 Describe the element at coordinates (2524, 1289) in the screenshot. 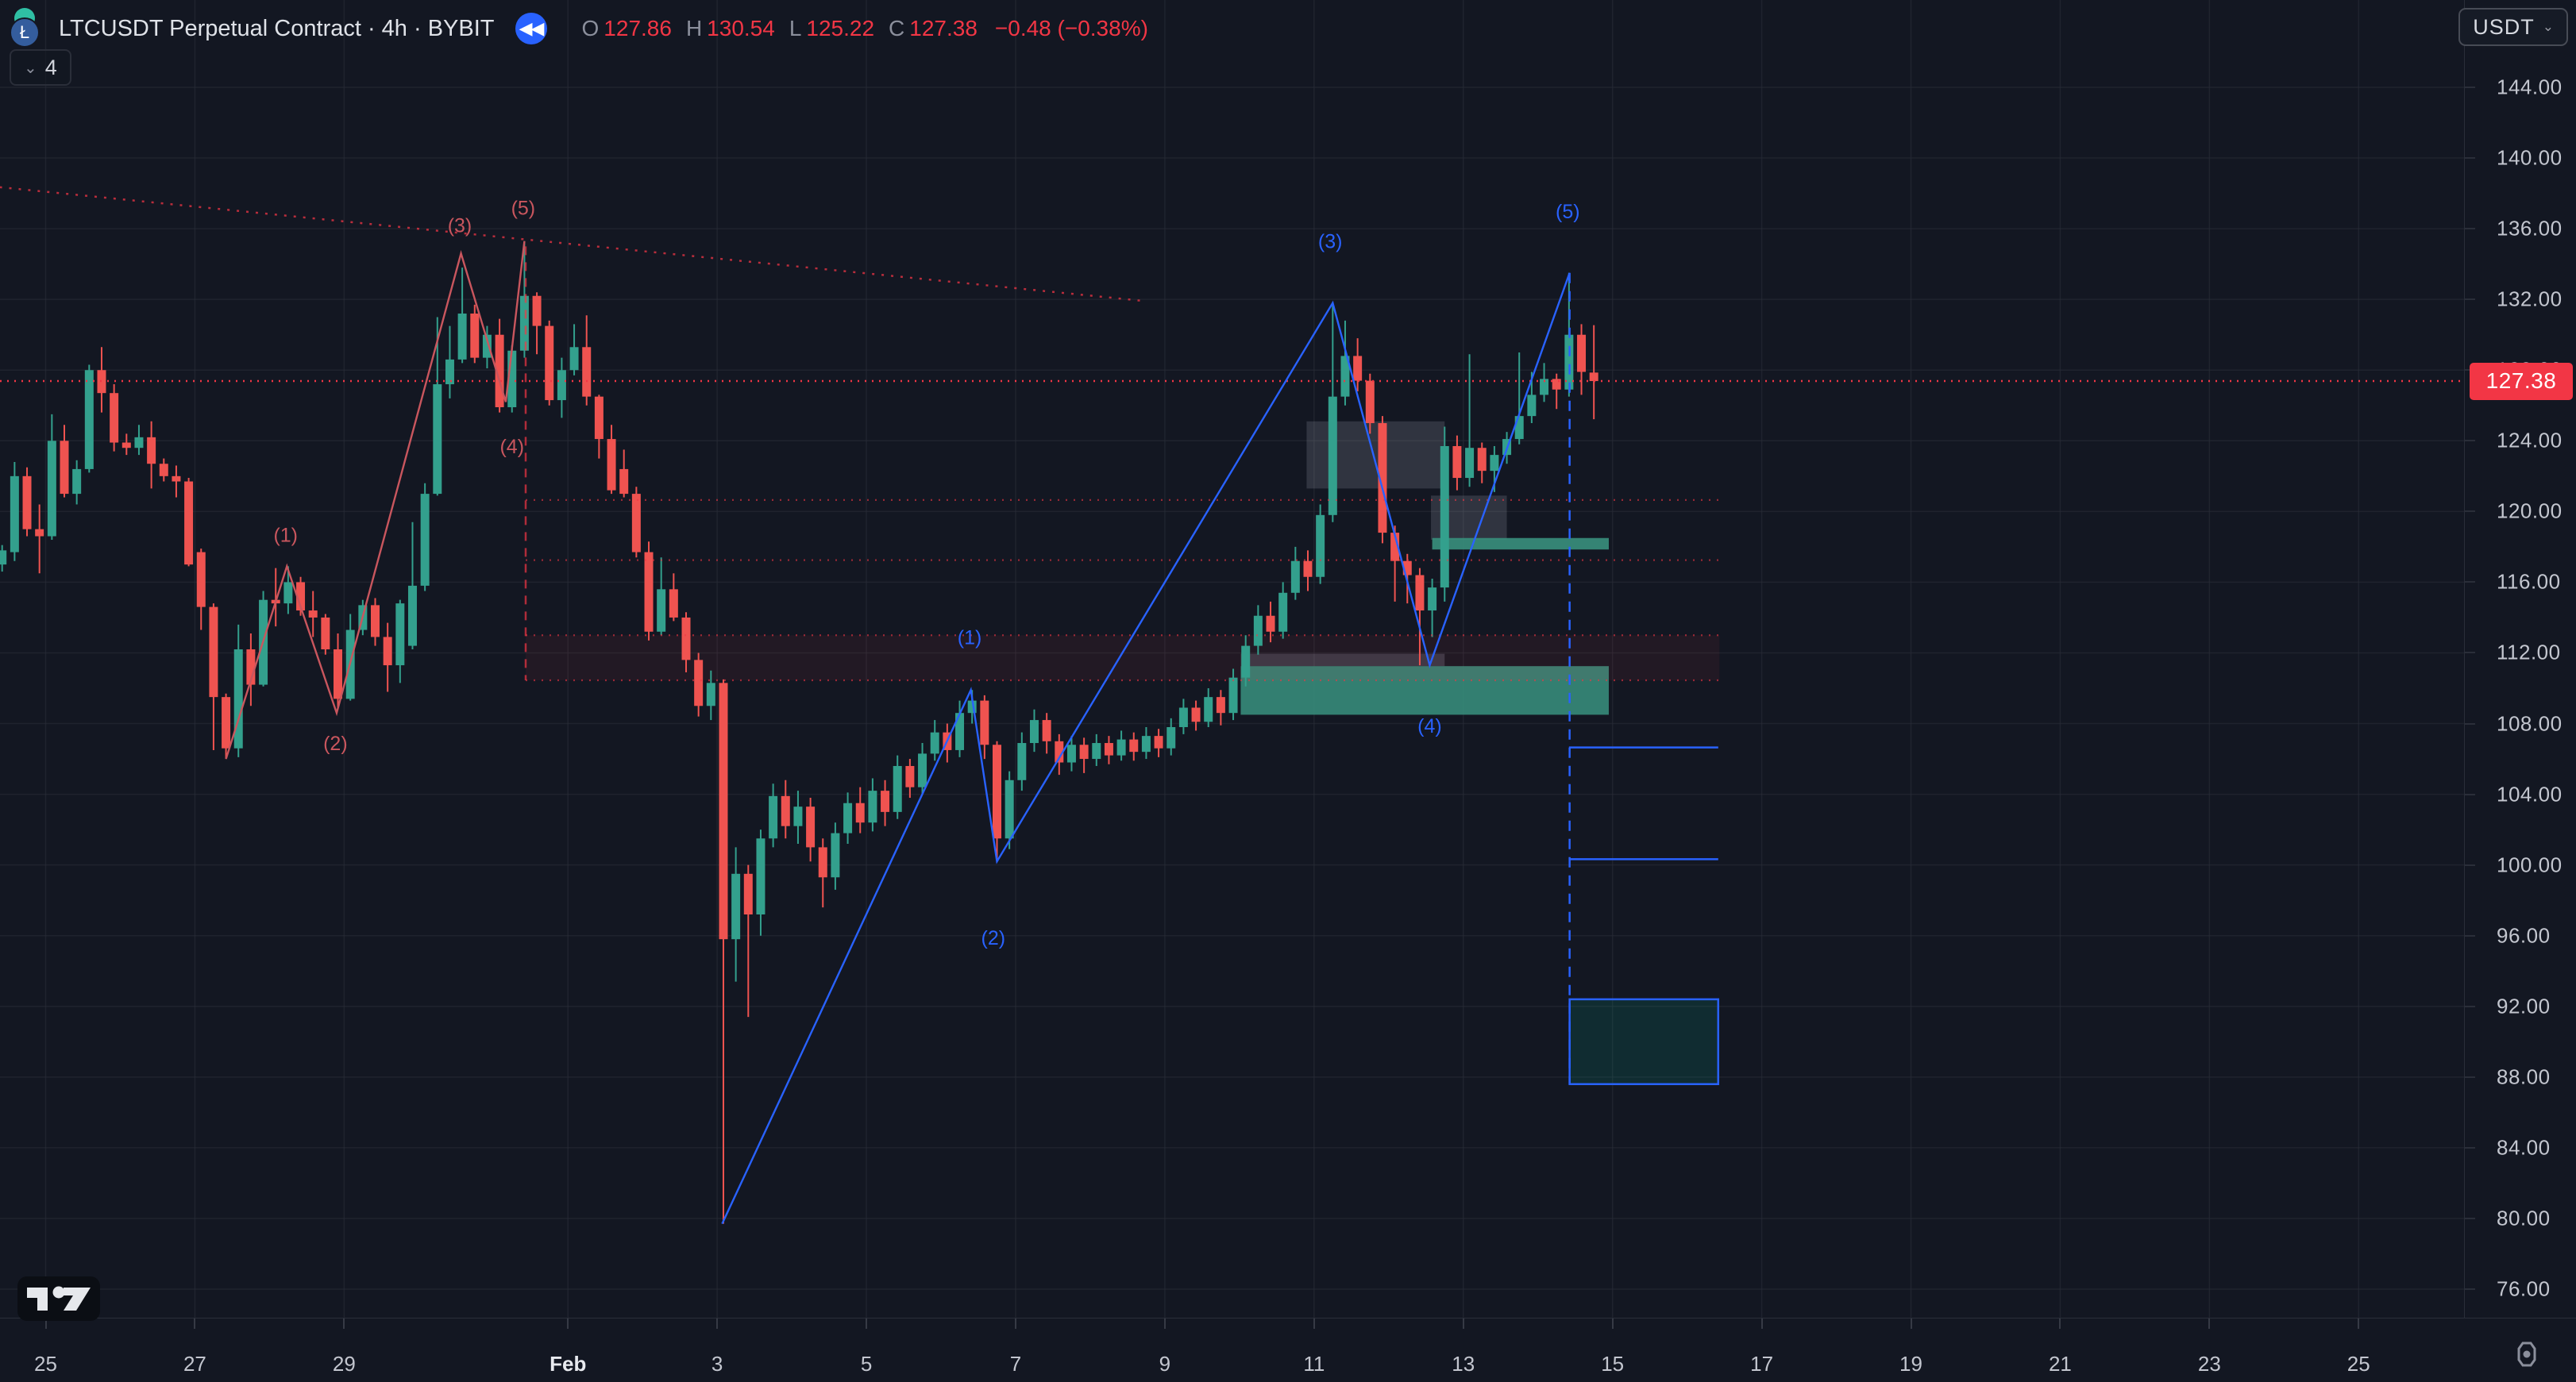

I see `price-tick-label: 76.00` at that location.